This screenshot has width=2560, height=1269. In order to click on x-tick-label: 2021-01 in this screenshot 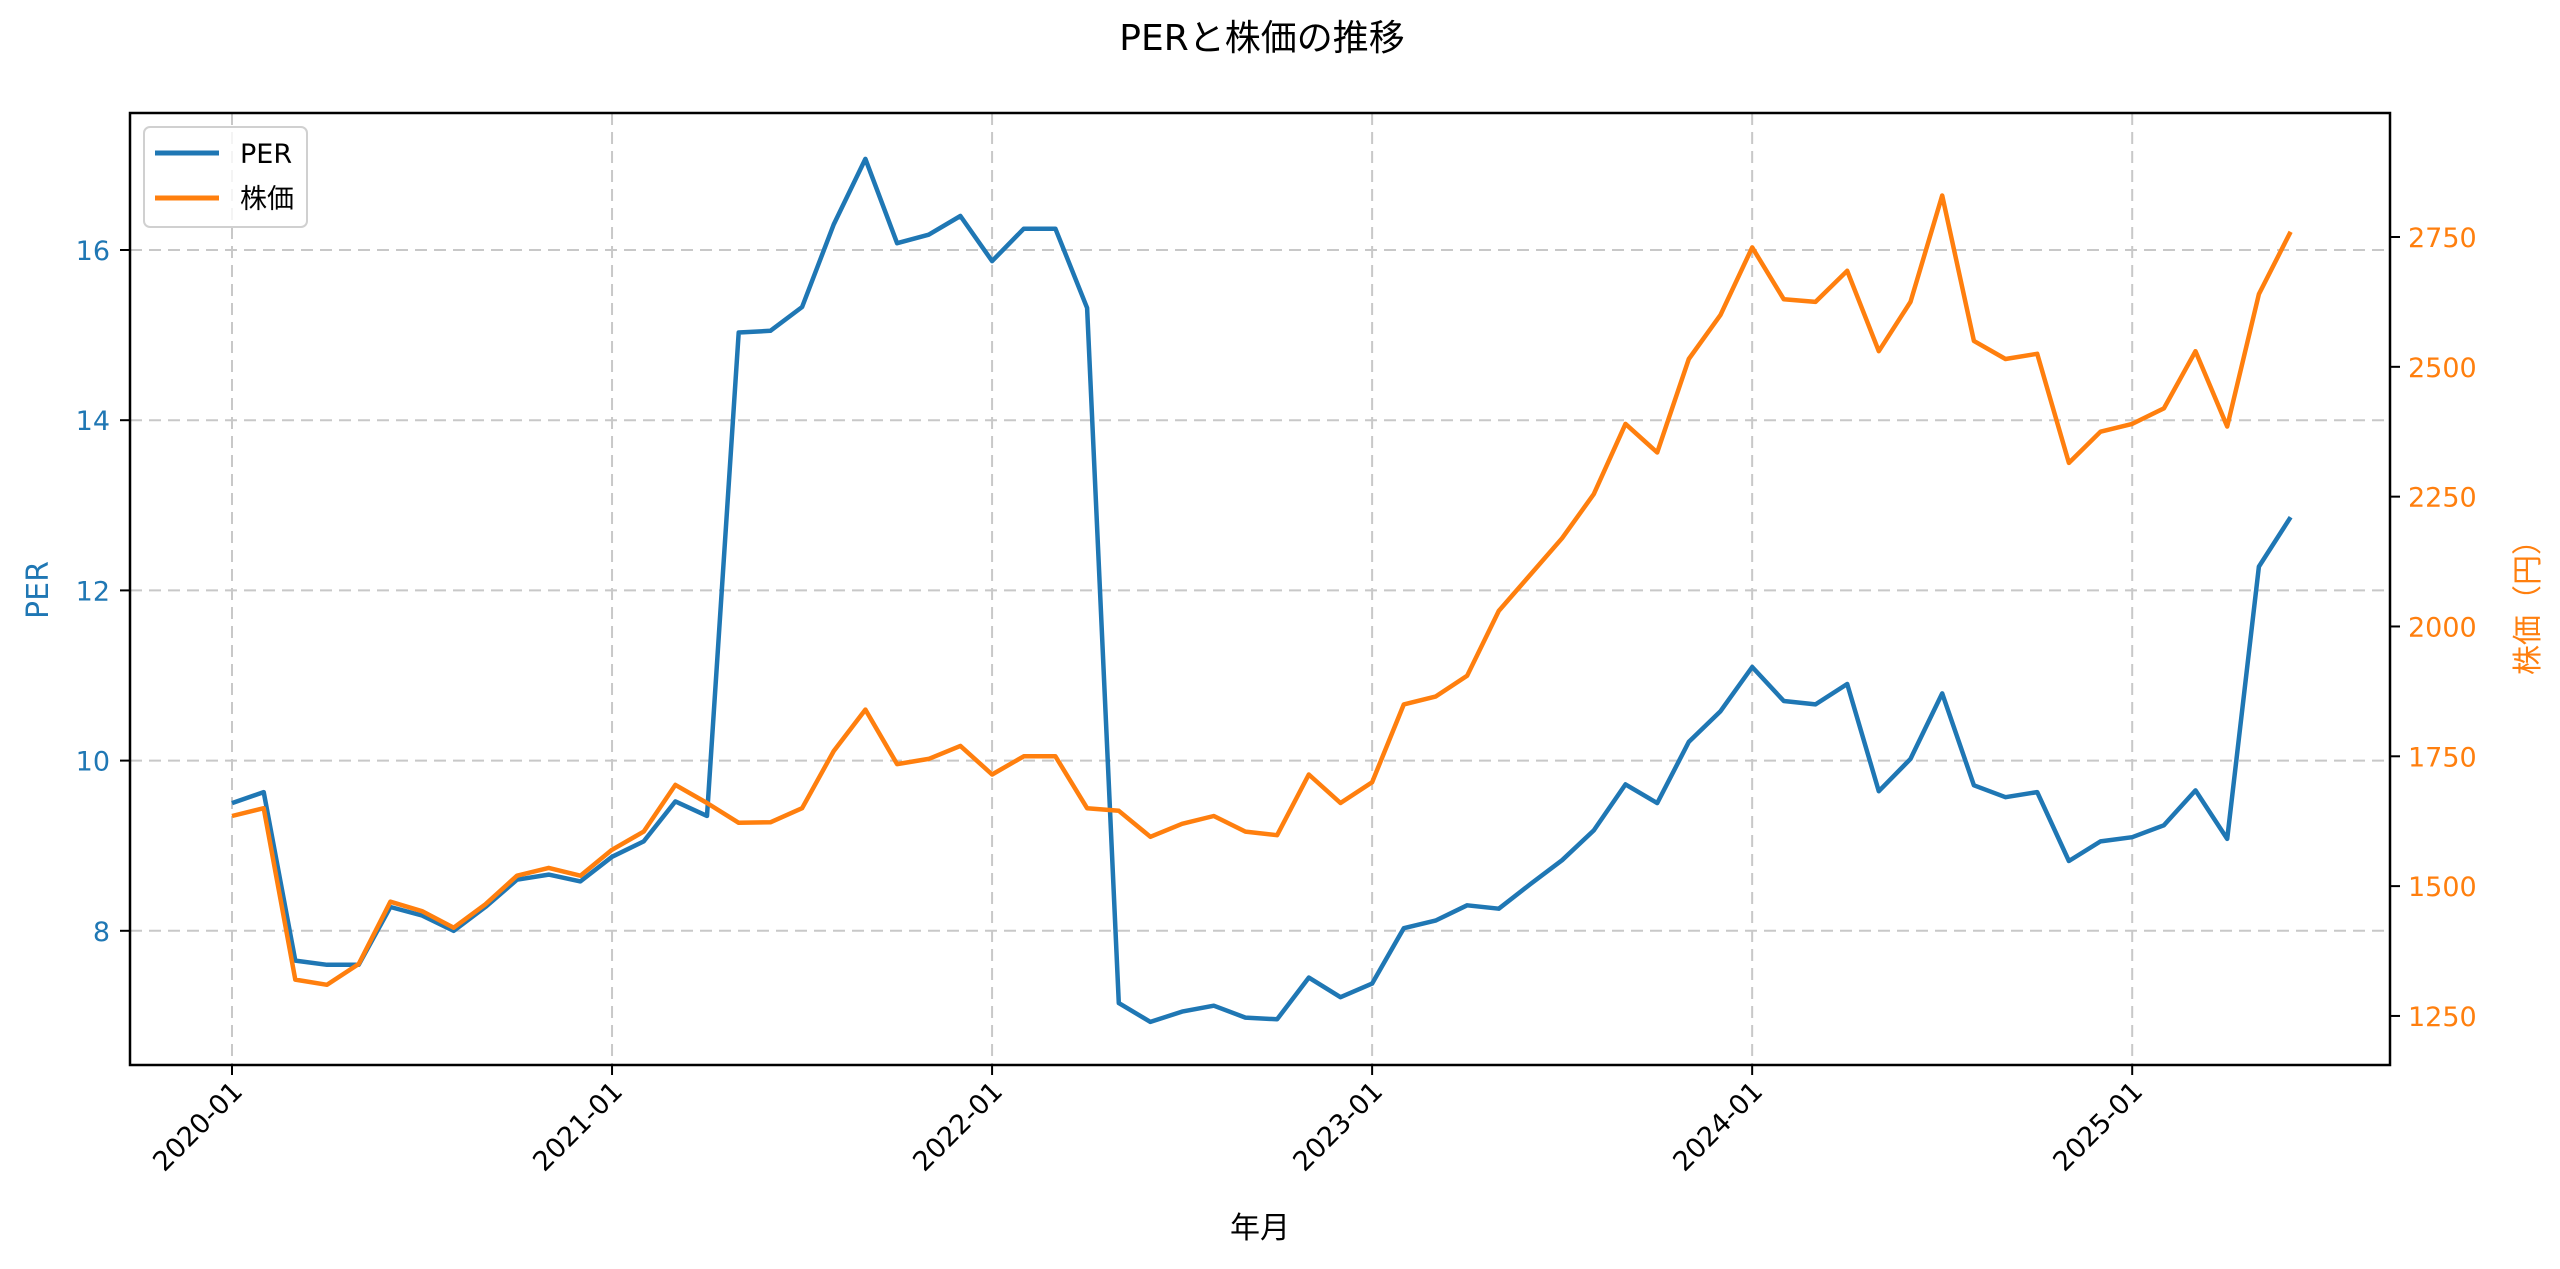, I will do `click(578, 1127)`.